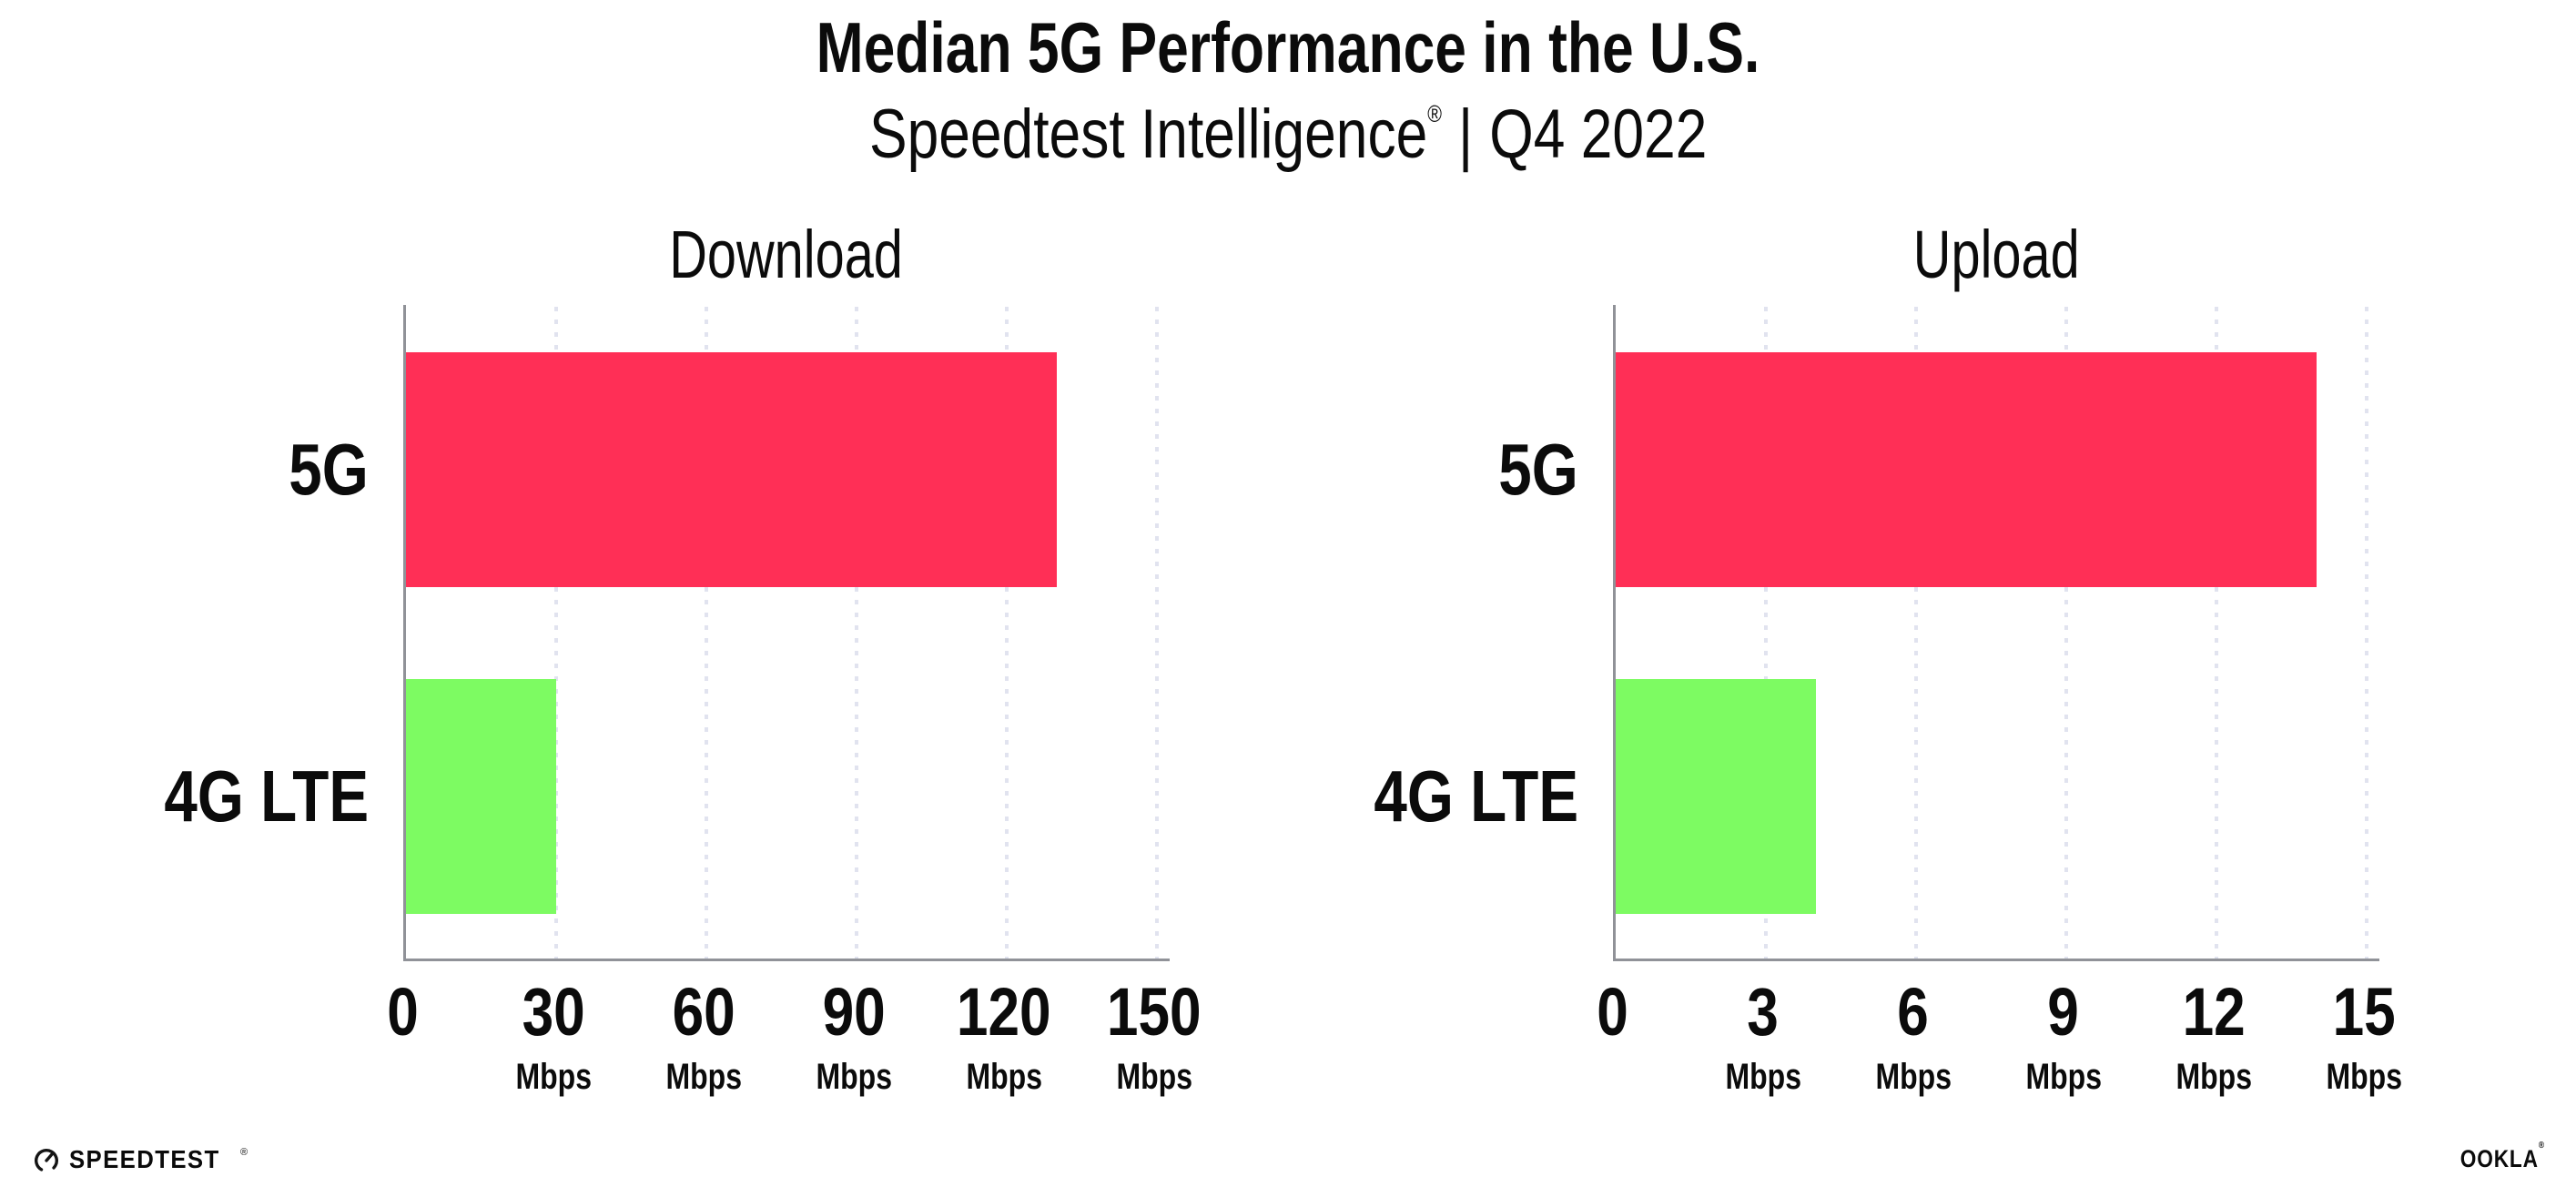 The height and width of the screenshot is (1197, 2576). Describe the element at coordinates (1913, 1012) in the screenshot. I see `x-tick-value: 6` at that location.